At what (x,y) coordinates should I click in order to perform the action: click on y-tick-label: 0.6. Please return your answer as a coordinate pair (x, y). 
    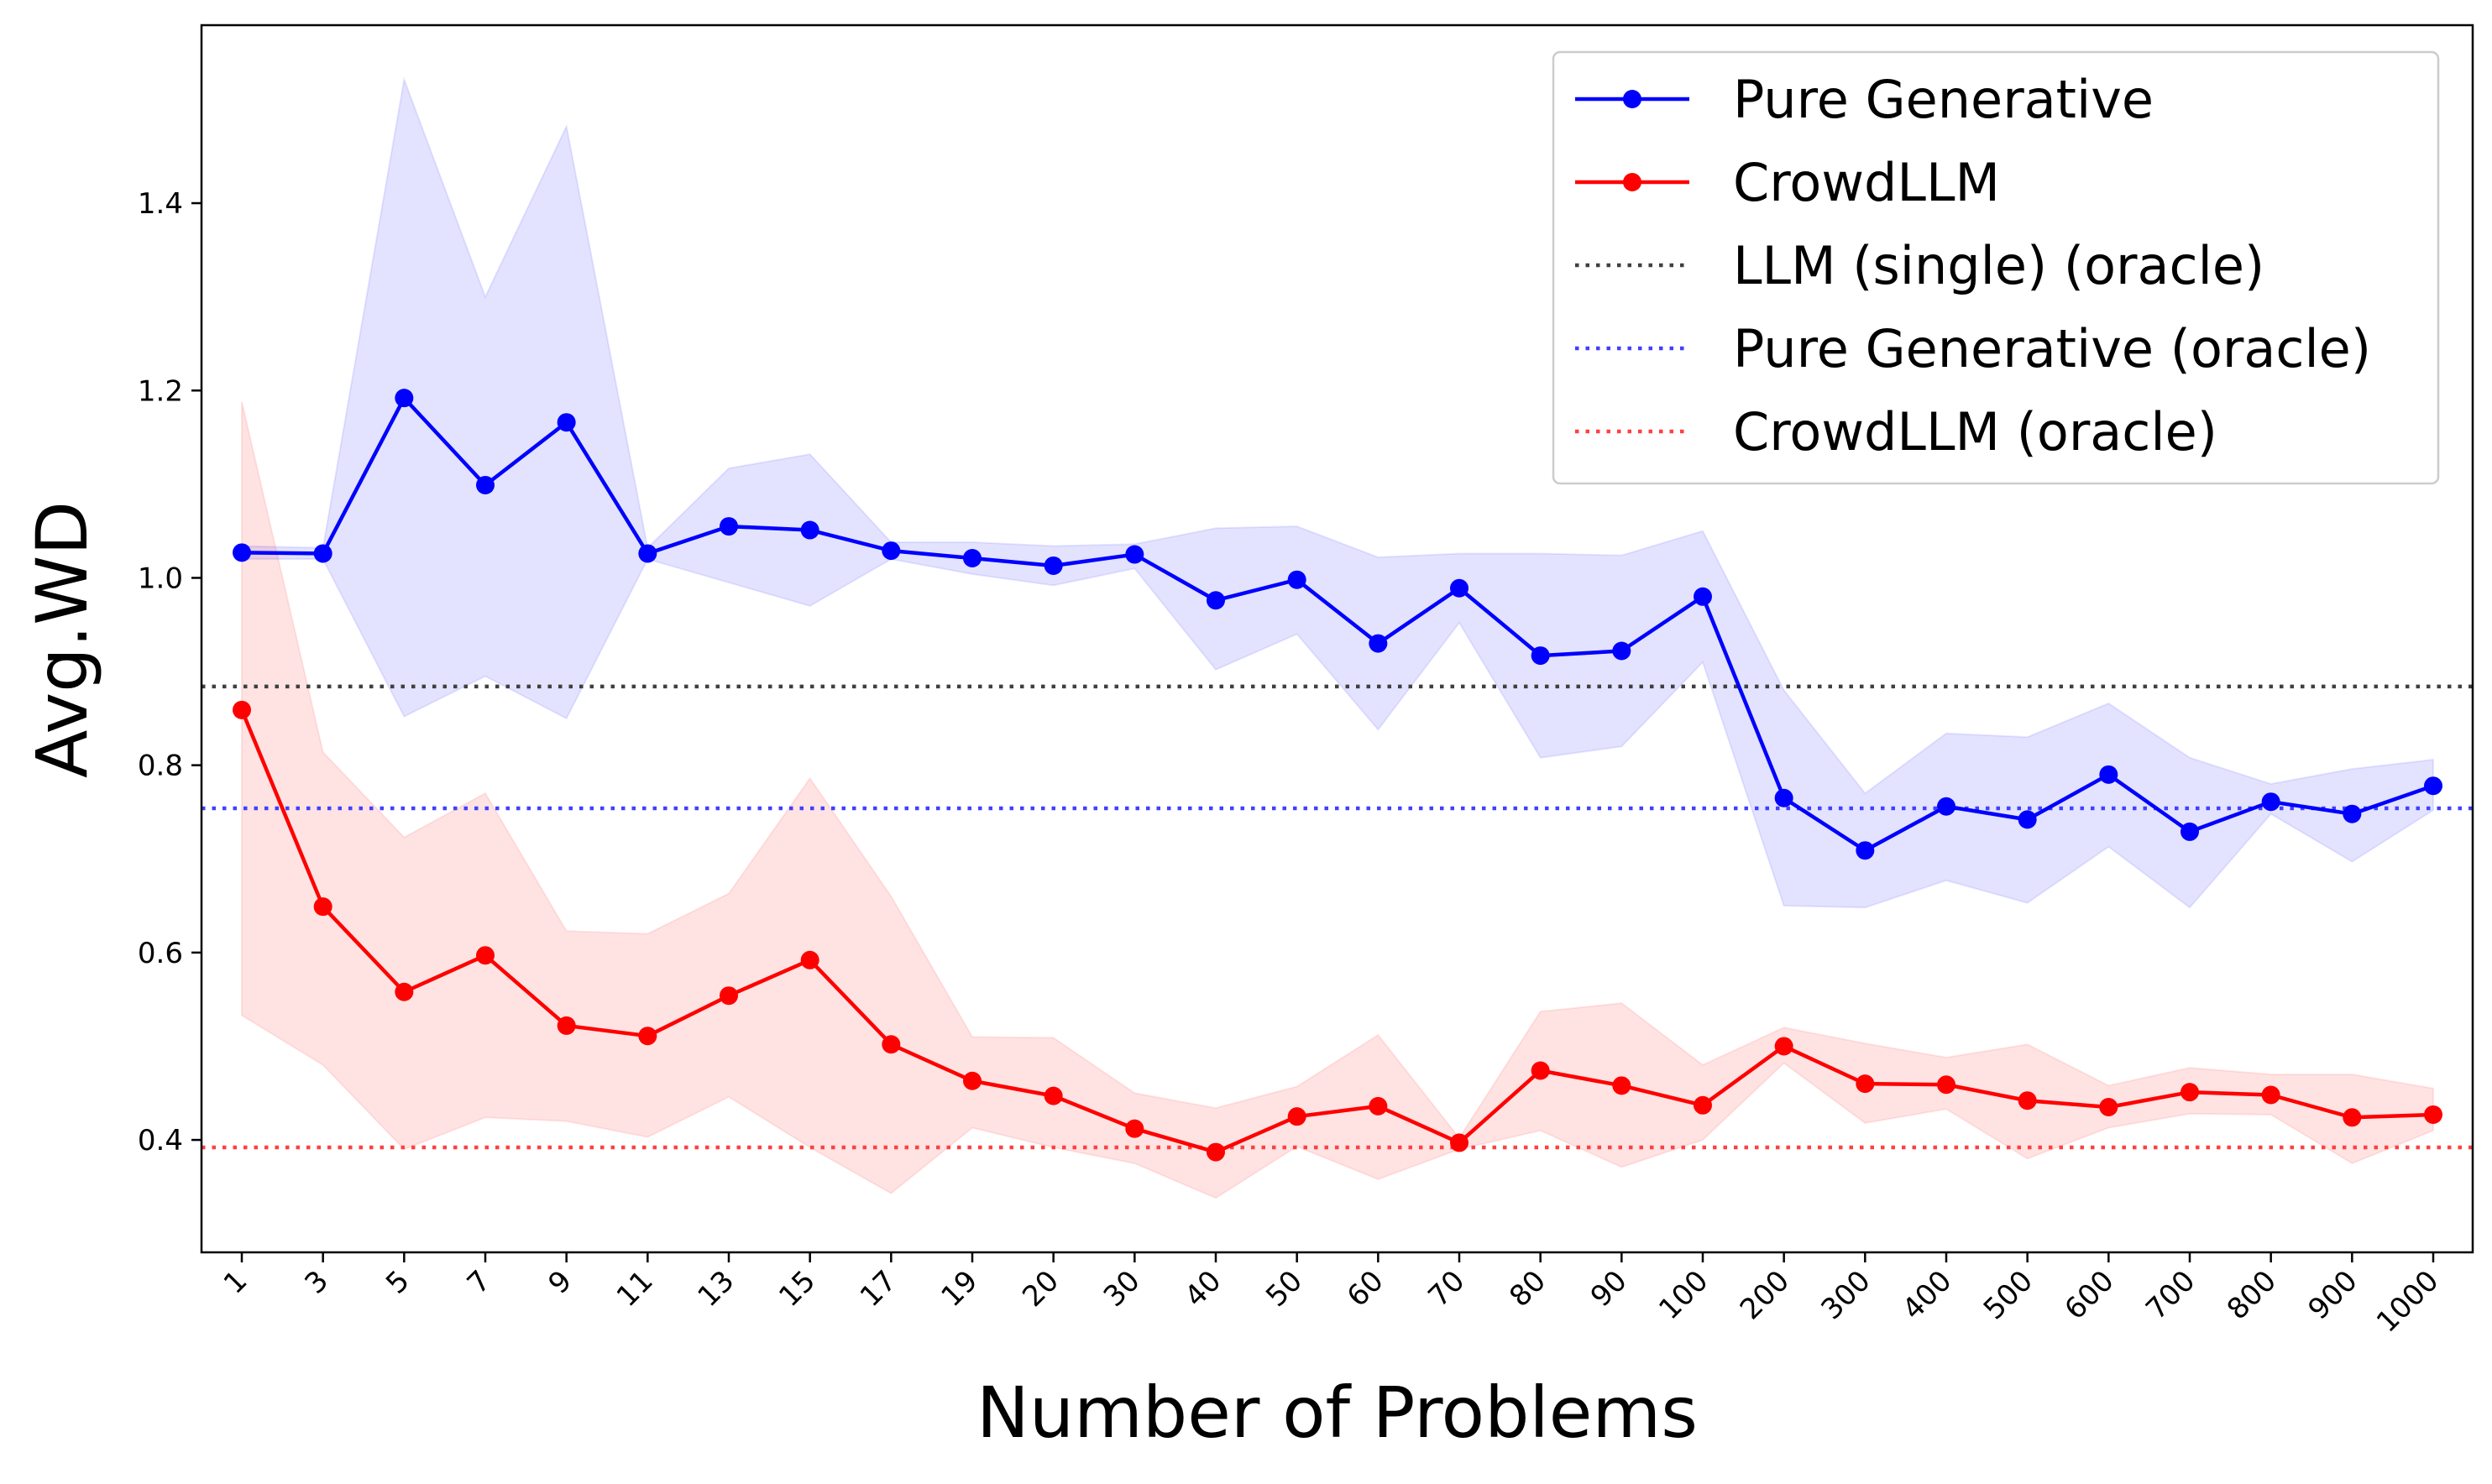
    Looking at the image, I should click on (160, 953).